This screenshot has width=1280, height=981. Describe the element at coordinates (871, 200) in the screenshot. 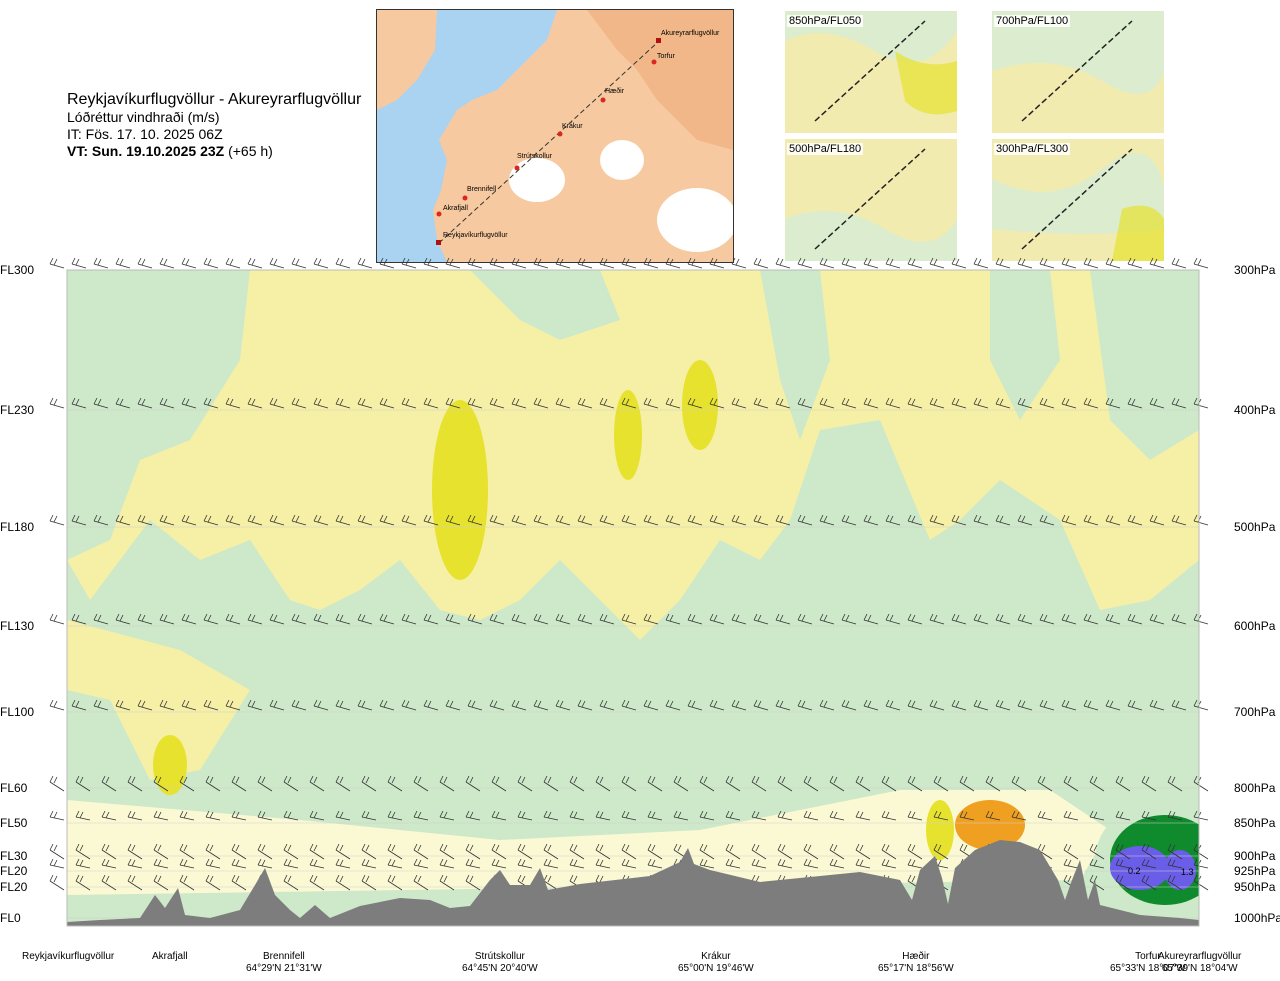

I see `thumb-500-map` at that location.